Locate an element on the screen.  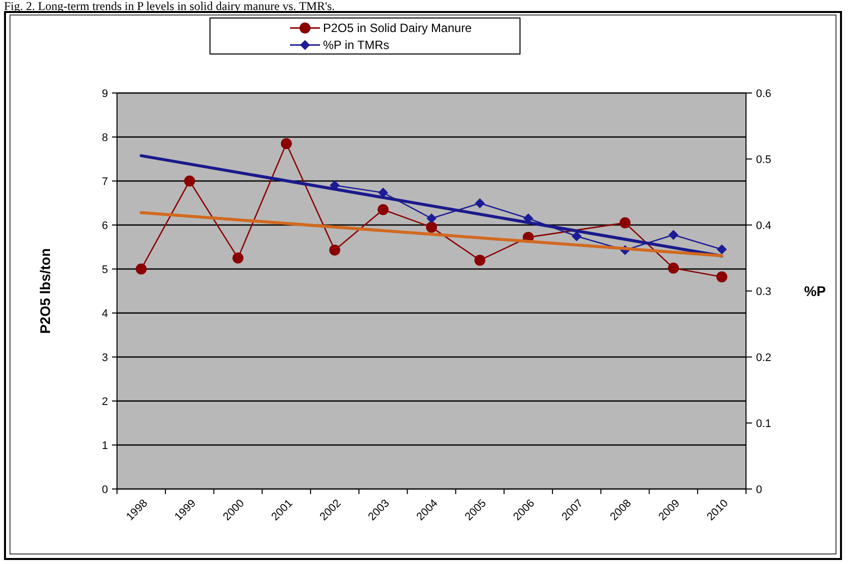
y2-tick-label: 0.1 is located at coordinates (764, 424).